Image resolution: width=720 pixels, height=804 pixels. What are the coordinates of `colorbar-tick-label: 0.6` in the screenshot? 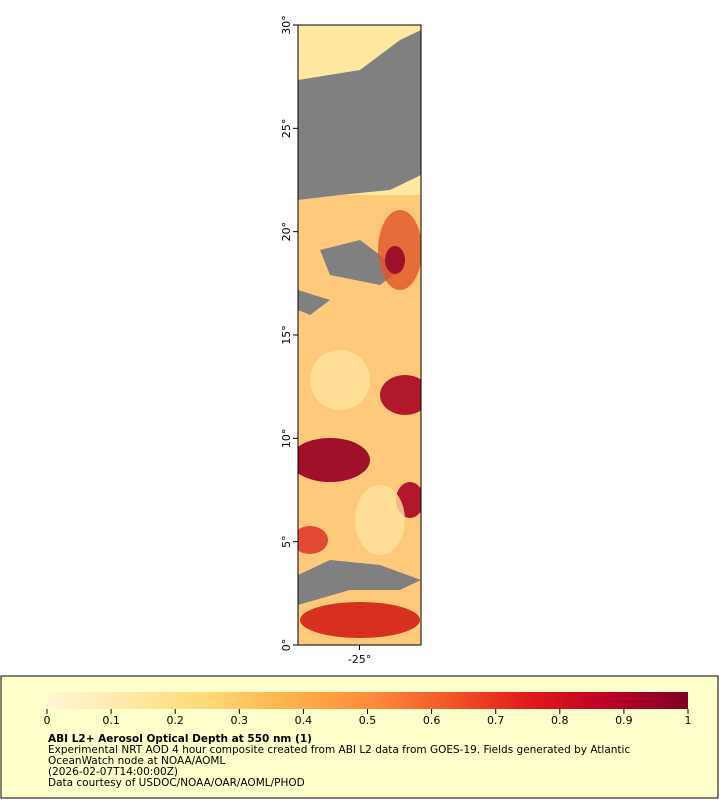 It's located at (432, 720).